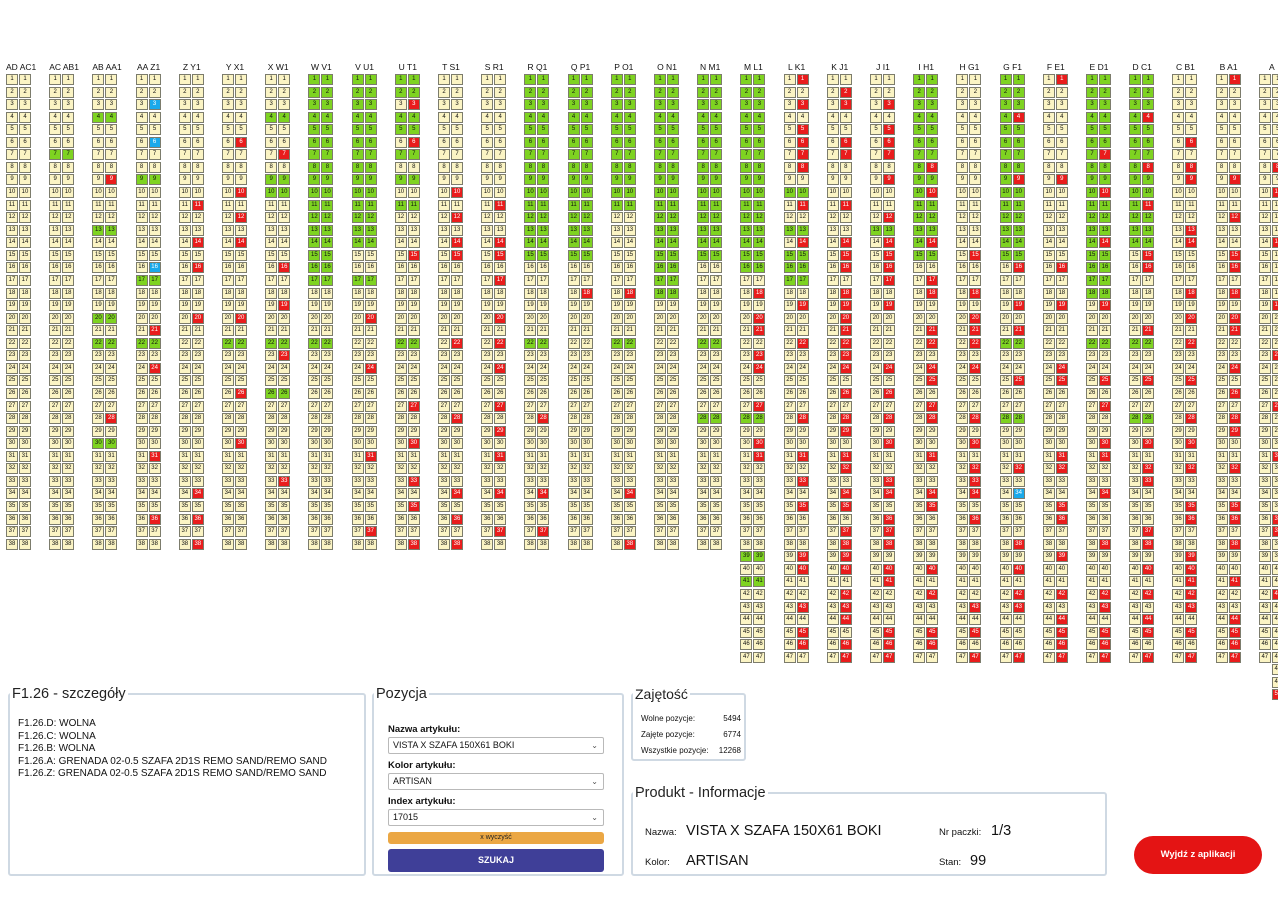 This screenshot has height=909, width=1278. I want to click on rack-cell: 19, so click(55, 306).